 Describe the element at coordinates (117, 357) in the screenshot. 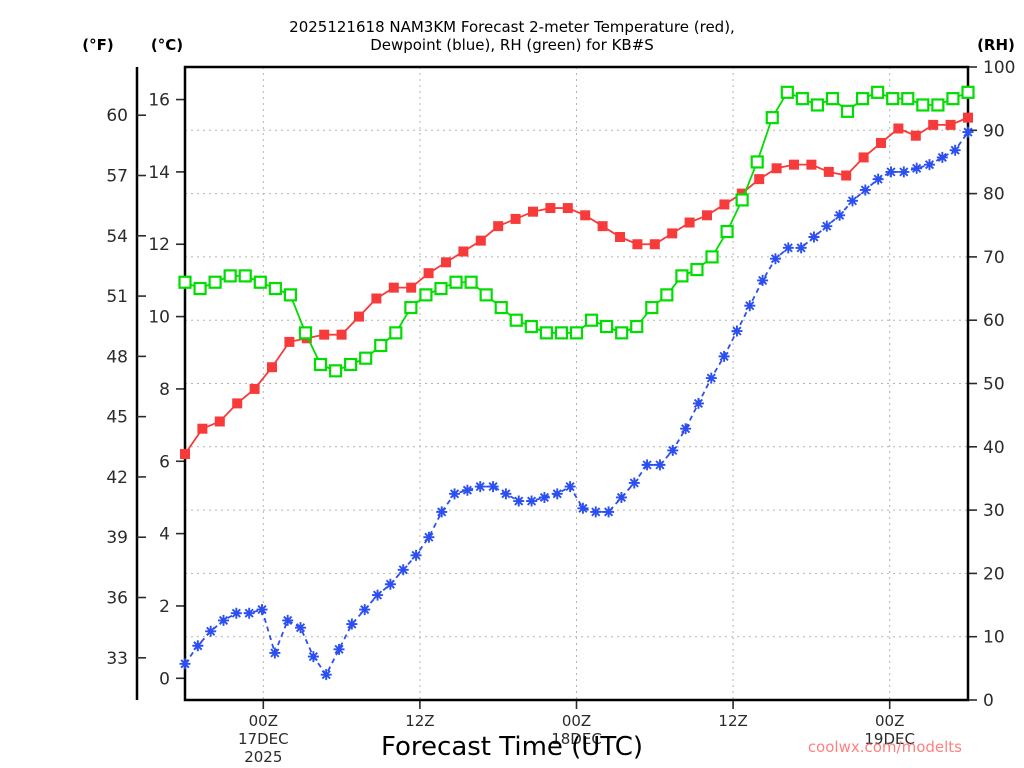

I see `fahrenheit-tick-label: 48` at that location.